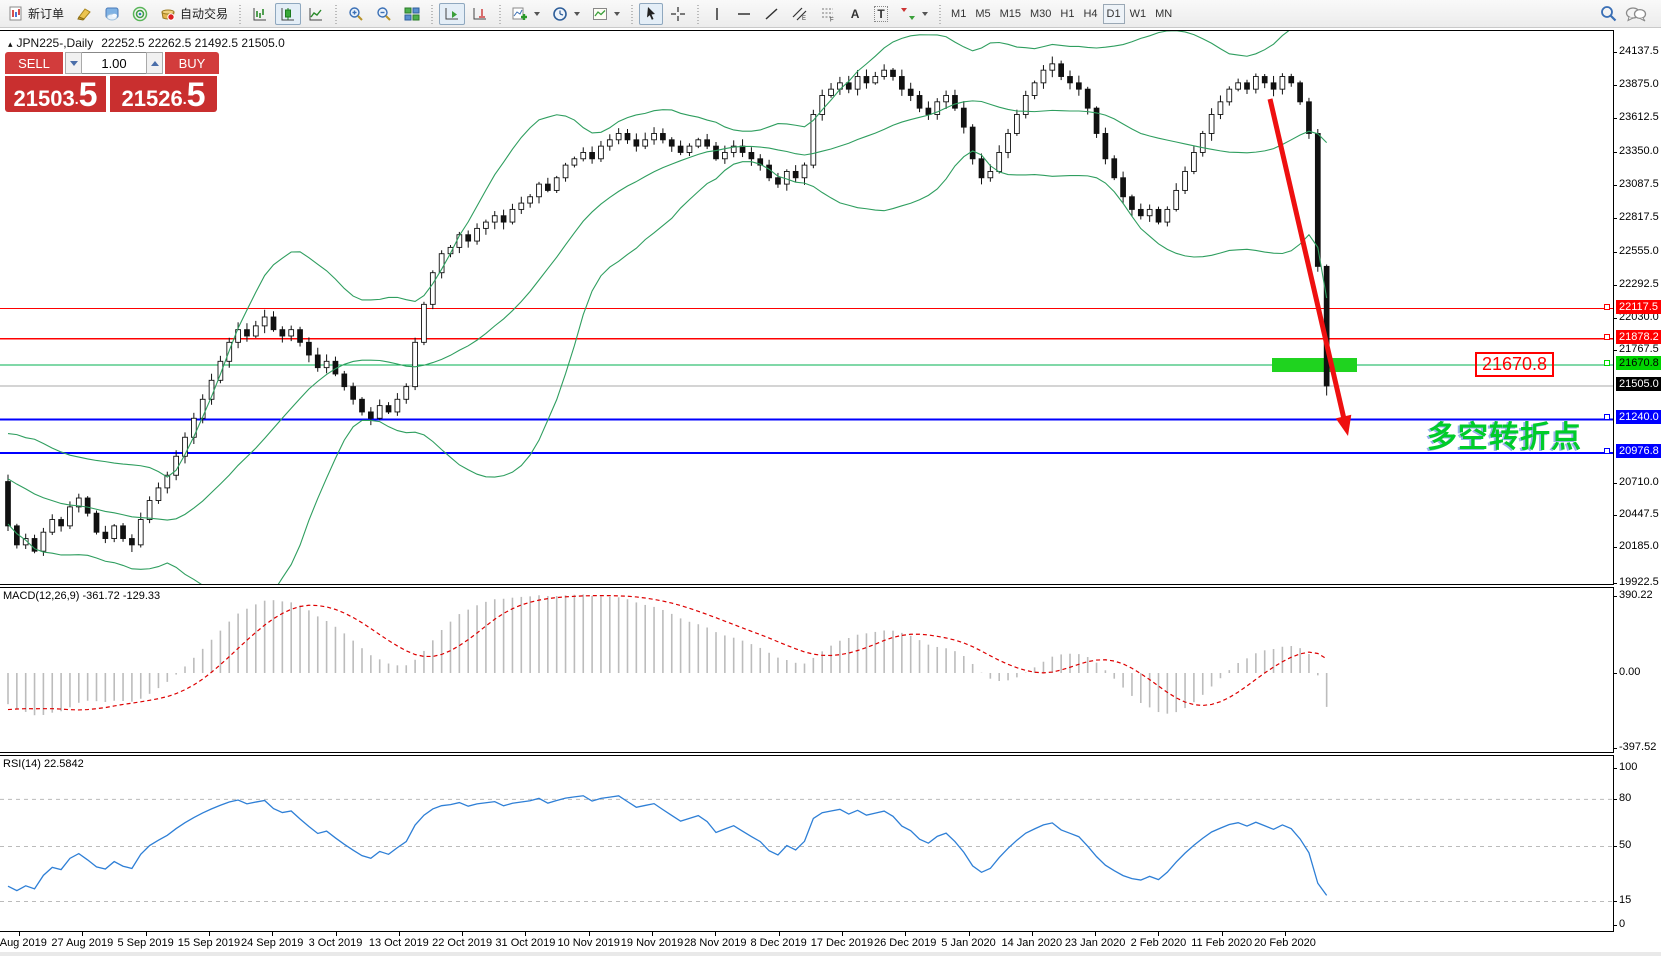  What do you see at coordinates (606, 14) in the screenshot?
I see `templates-button` at bounding box center [606, 14].